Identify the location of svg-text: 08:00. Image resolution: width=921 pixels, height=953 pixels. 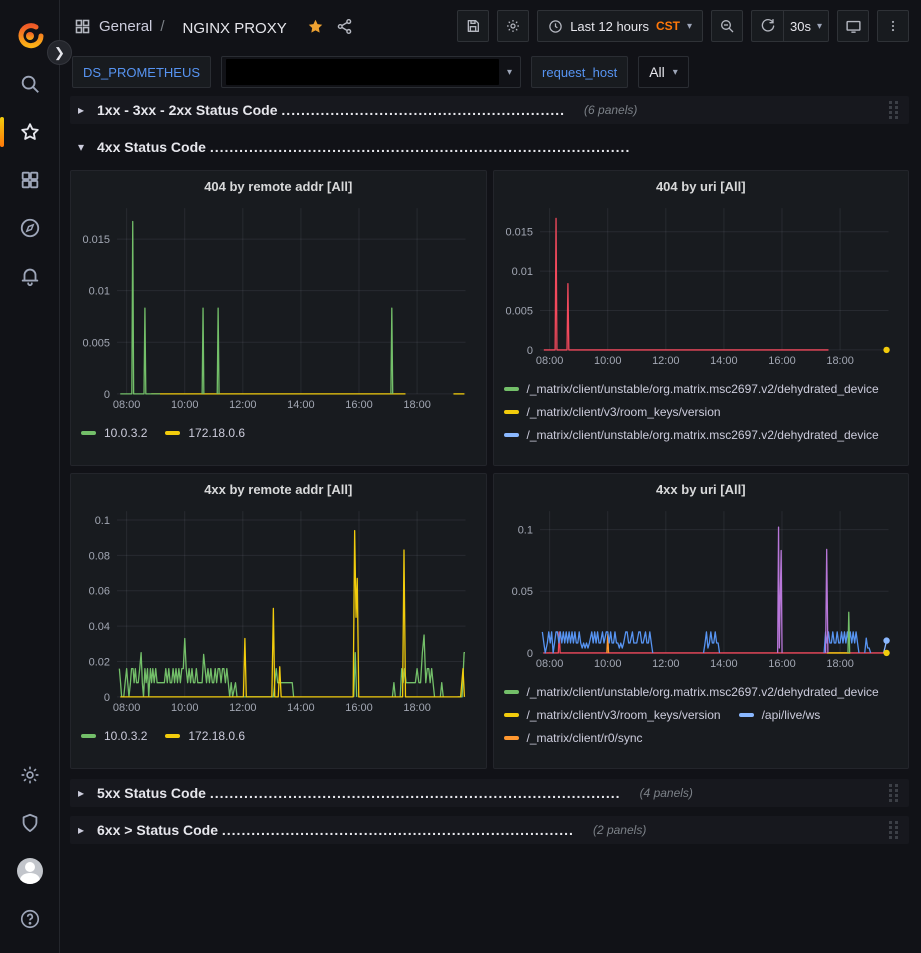
(126, 708).